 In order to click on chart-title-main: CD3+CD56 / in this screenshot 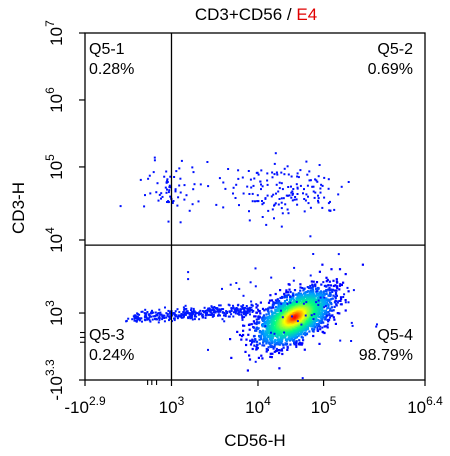, I will do `click(246, 14)`.